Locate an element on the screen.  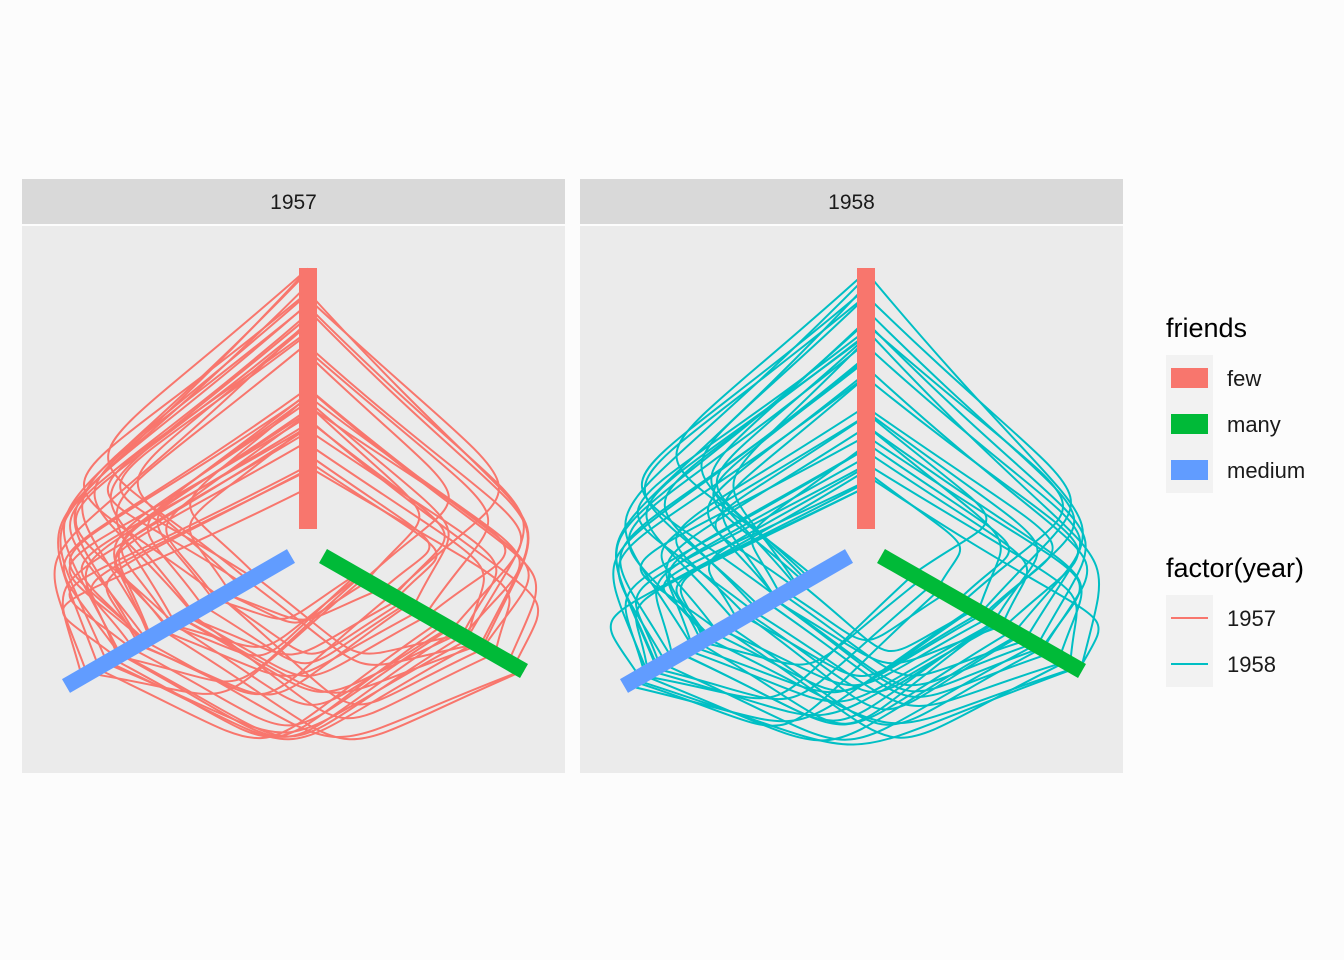
legend-year: factor(year) 1957 1958 is located at coordinates (1235, 620).